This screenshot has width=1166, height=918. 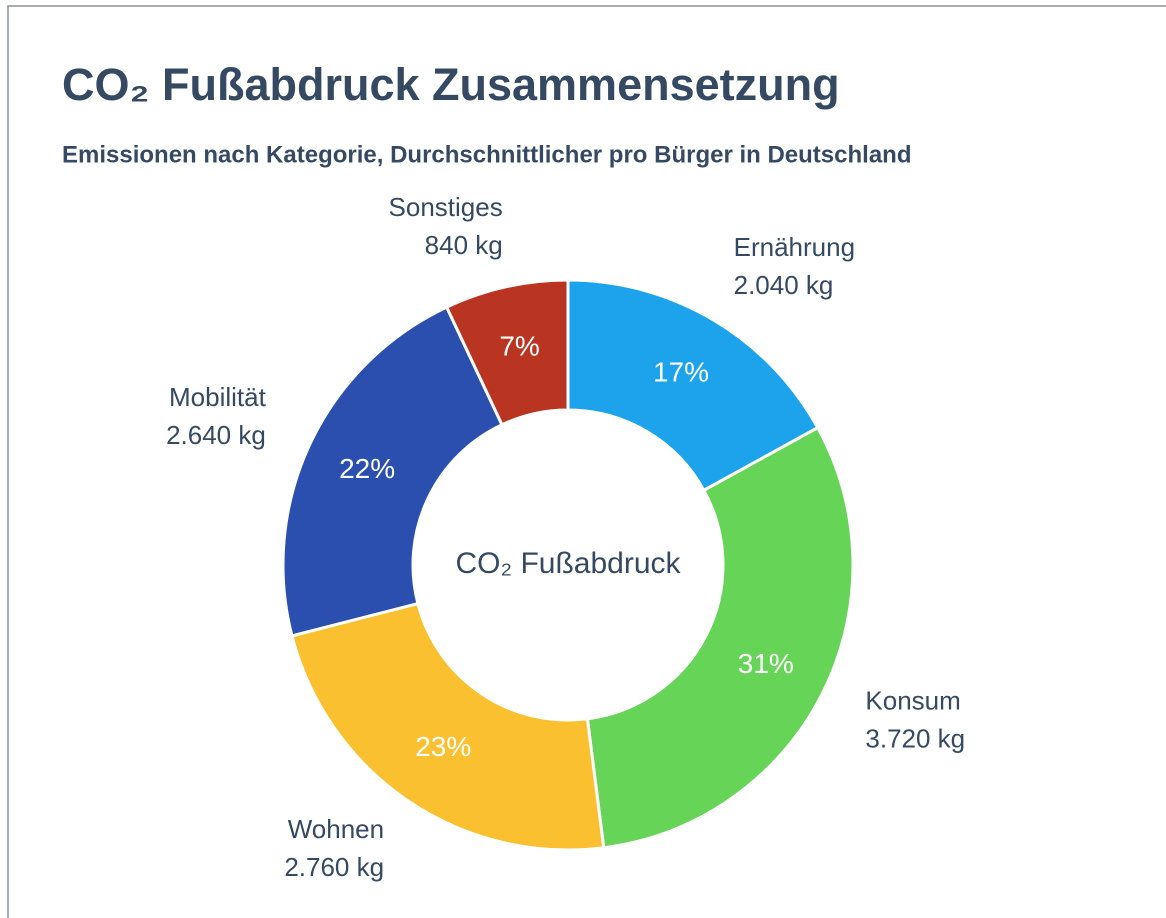 What do you see at coordinates (915, 739) in the screenshot?
I see `value-label: 3.720 kg` at bounding box center [915, 739].